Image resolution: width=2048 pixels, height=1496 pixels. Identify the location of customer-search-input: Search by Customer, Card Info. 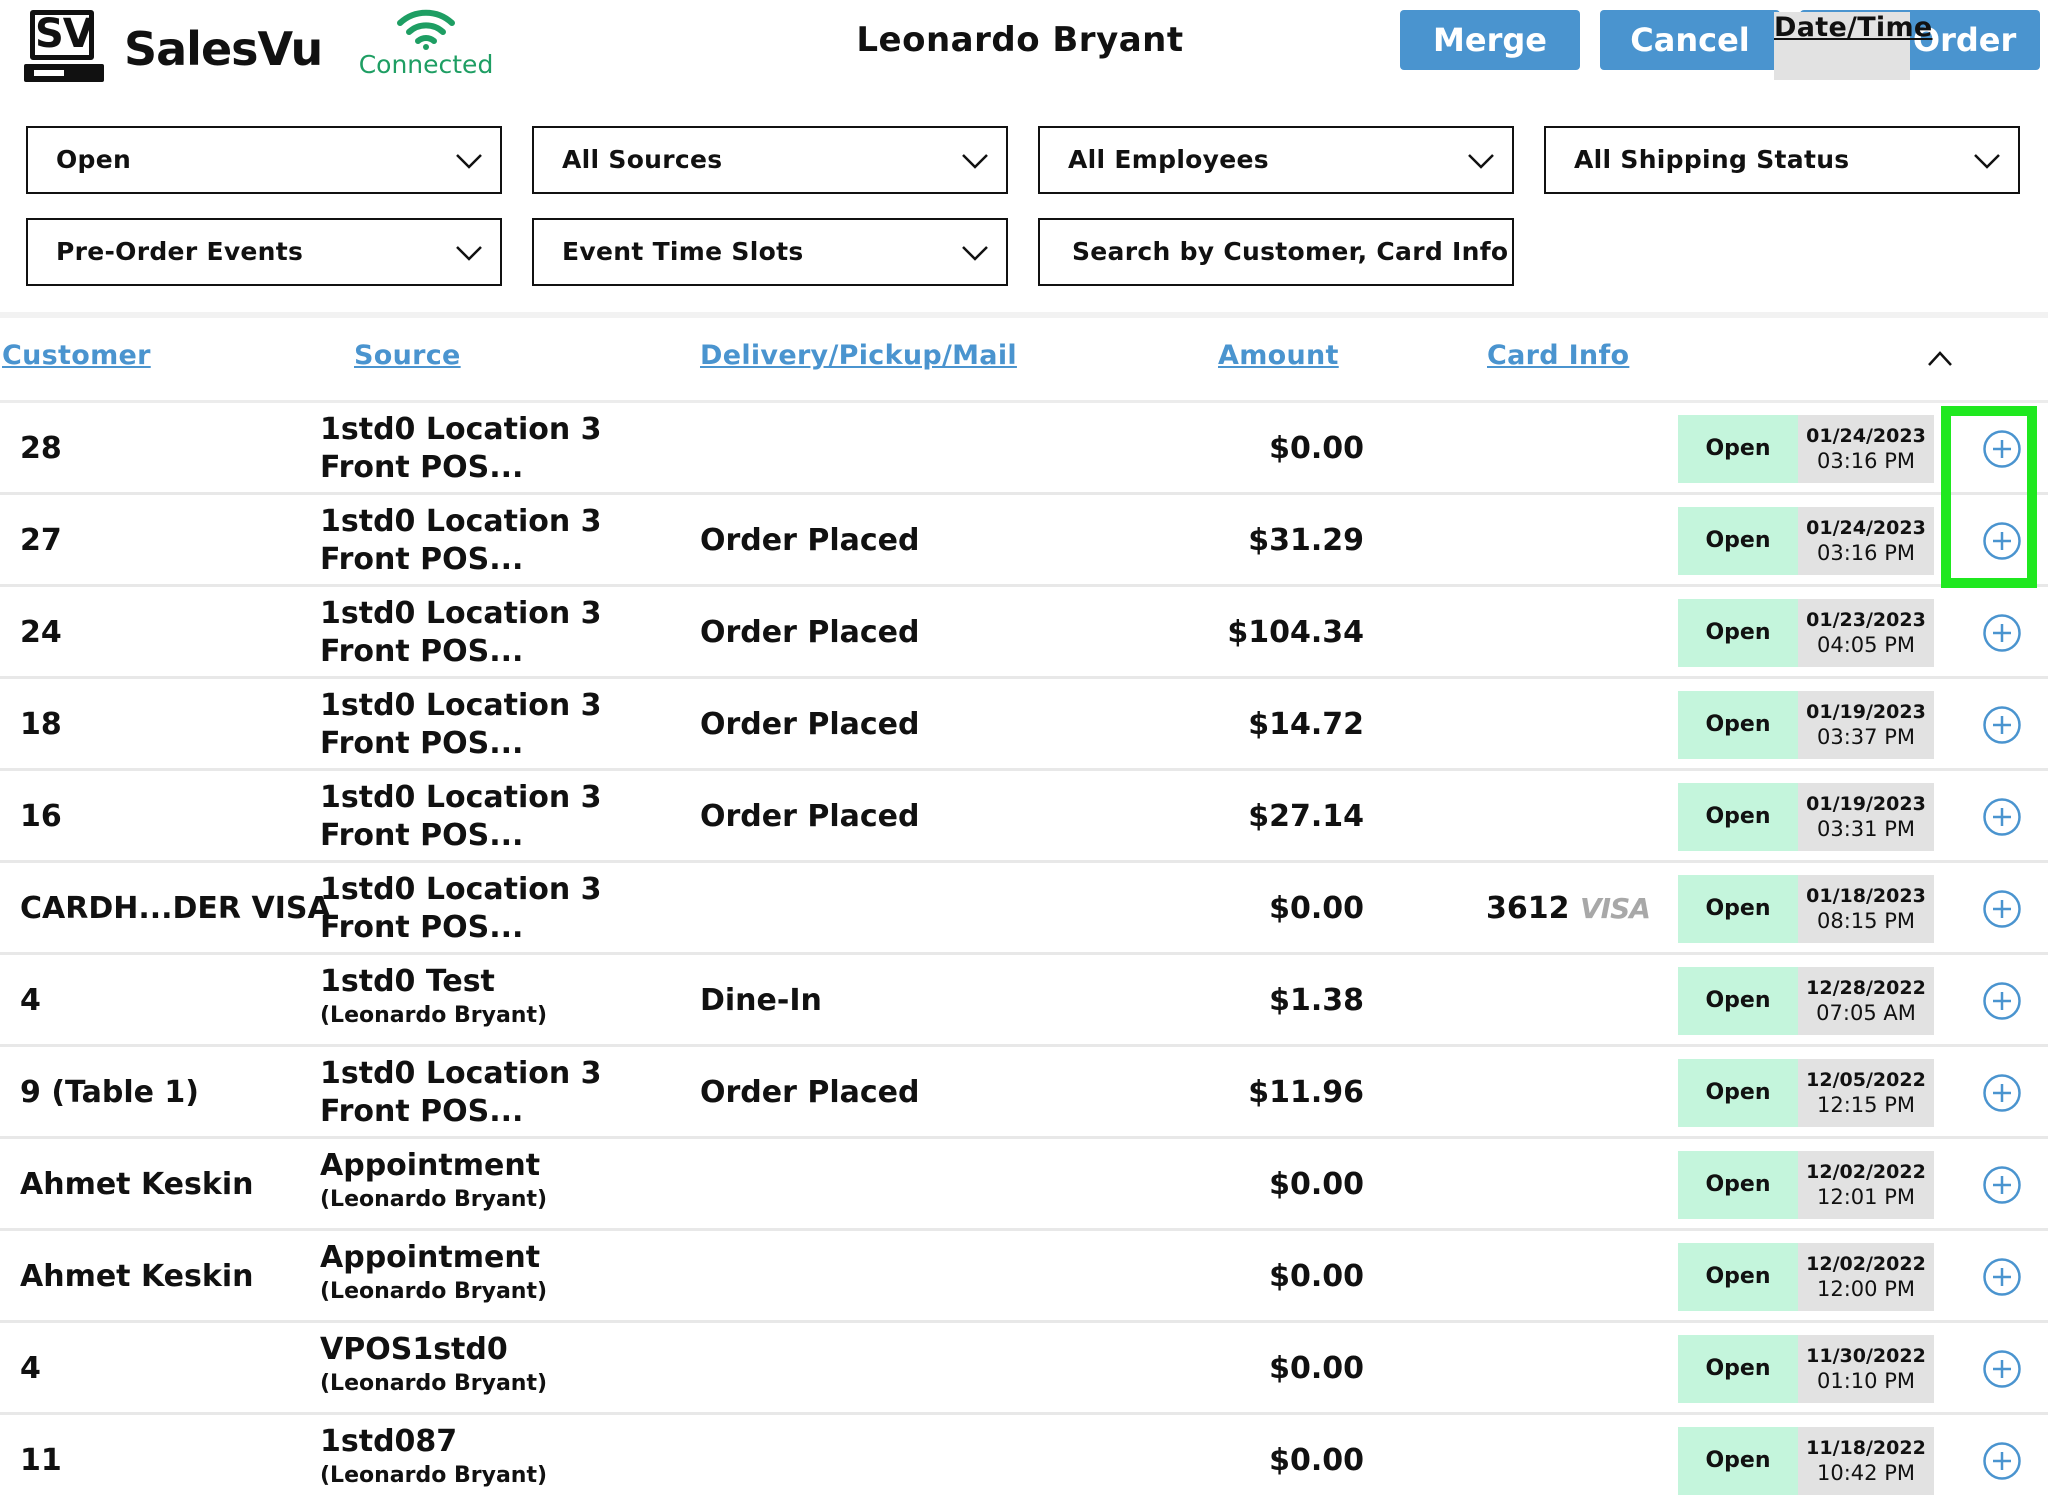
(1276, 252).